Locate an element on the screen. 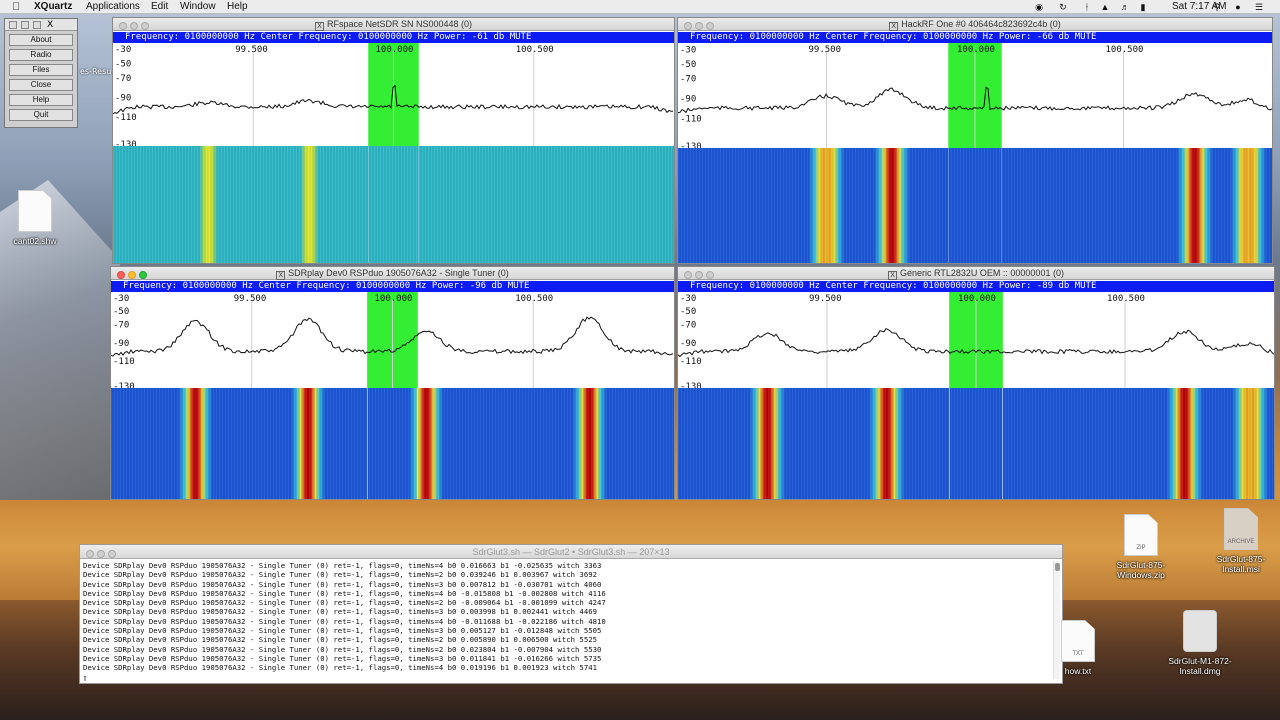  background-window-peek: es-Resu is located at coordinates (96, 71).